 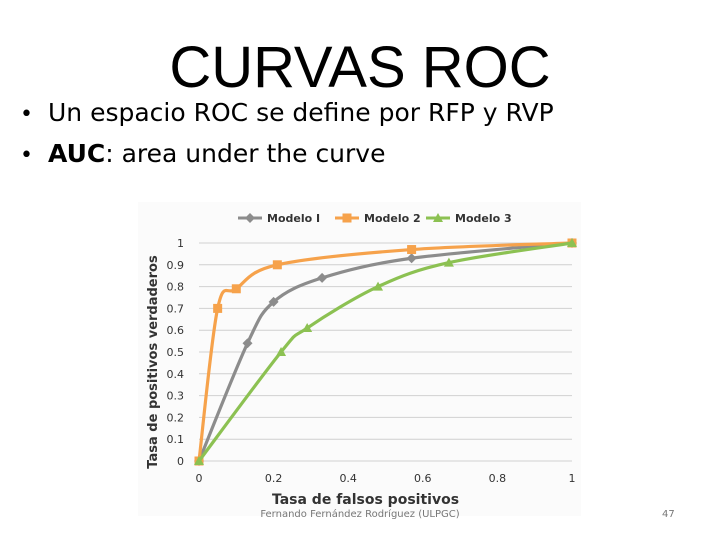 I want to click on page-number: 47, so click(x=668, y=514).